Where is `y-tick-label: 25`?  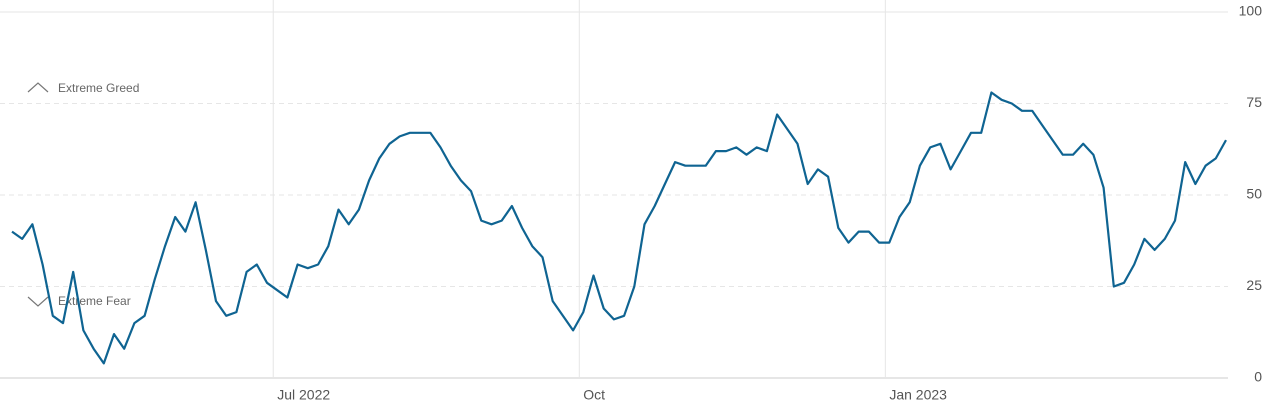
y-tick-label: 25 is located at coordinates (1254, 285).